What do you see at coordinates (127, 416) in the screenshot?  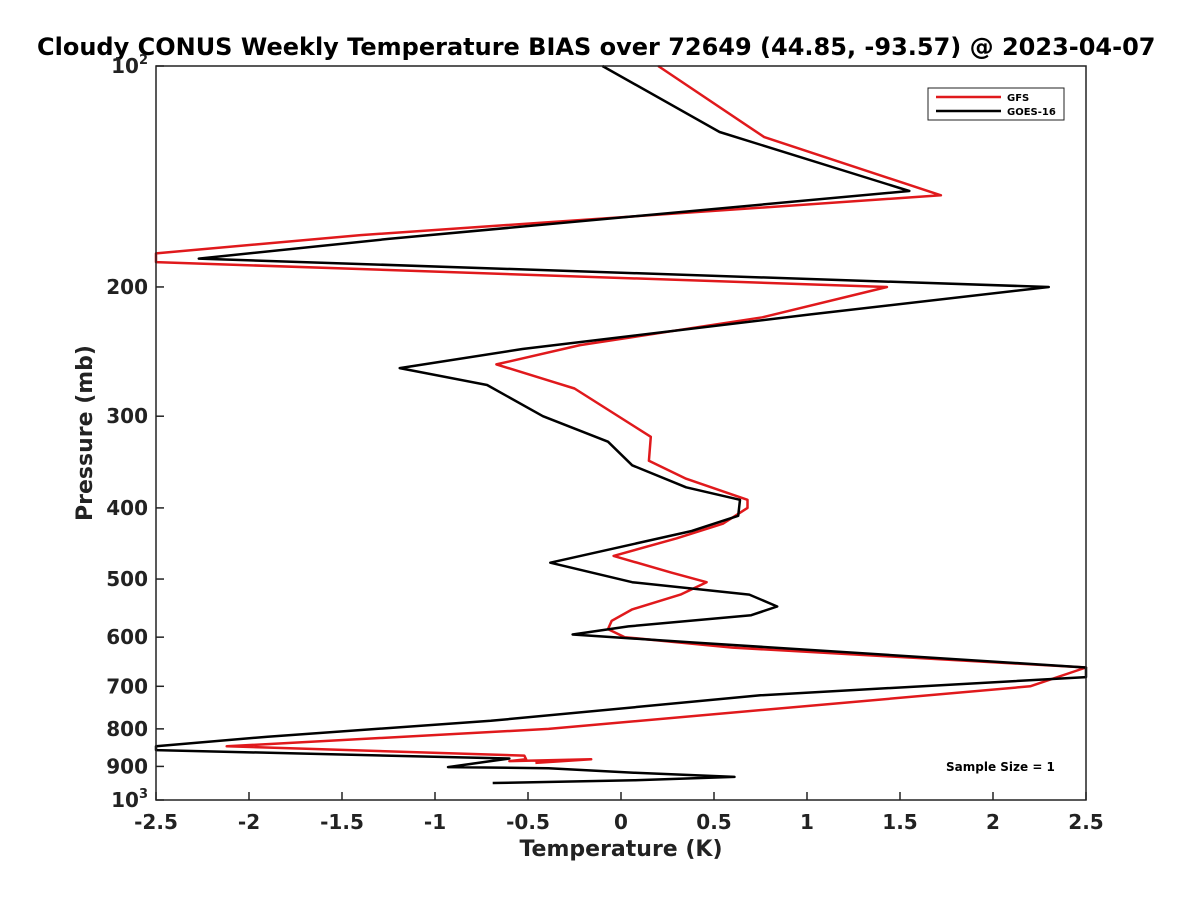 I see `y-tick-label: 300` at bounding box center [127, 416].